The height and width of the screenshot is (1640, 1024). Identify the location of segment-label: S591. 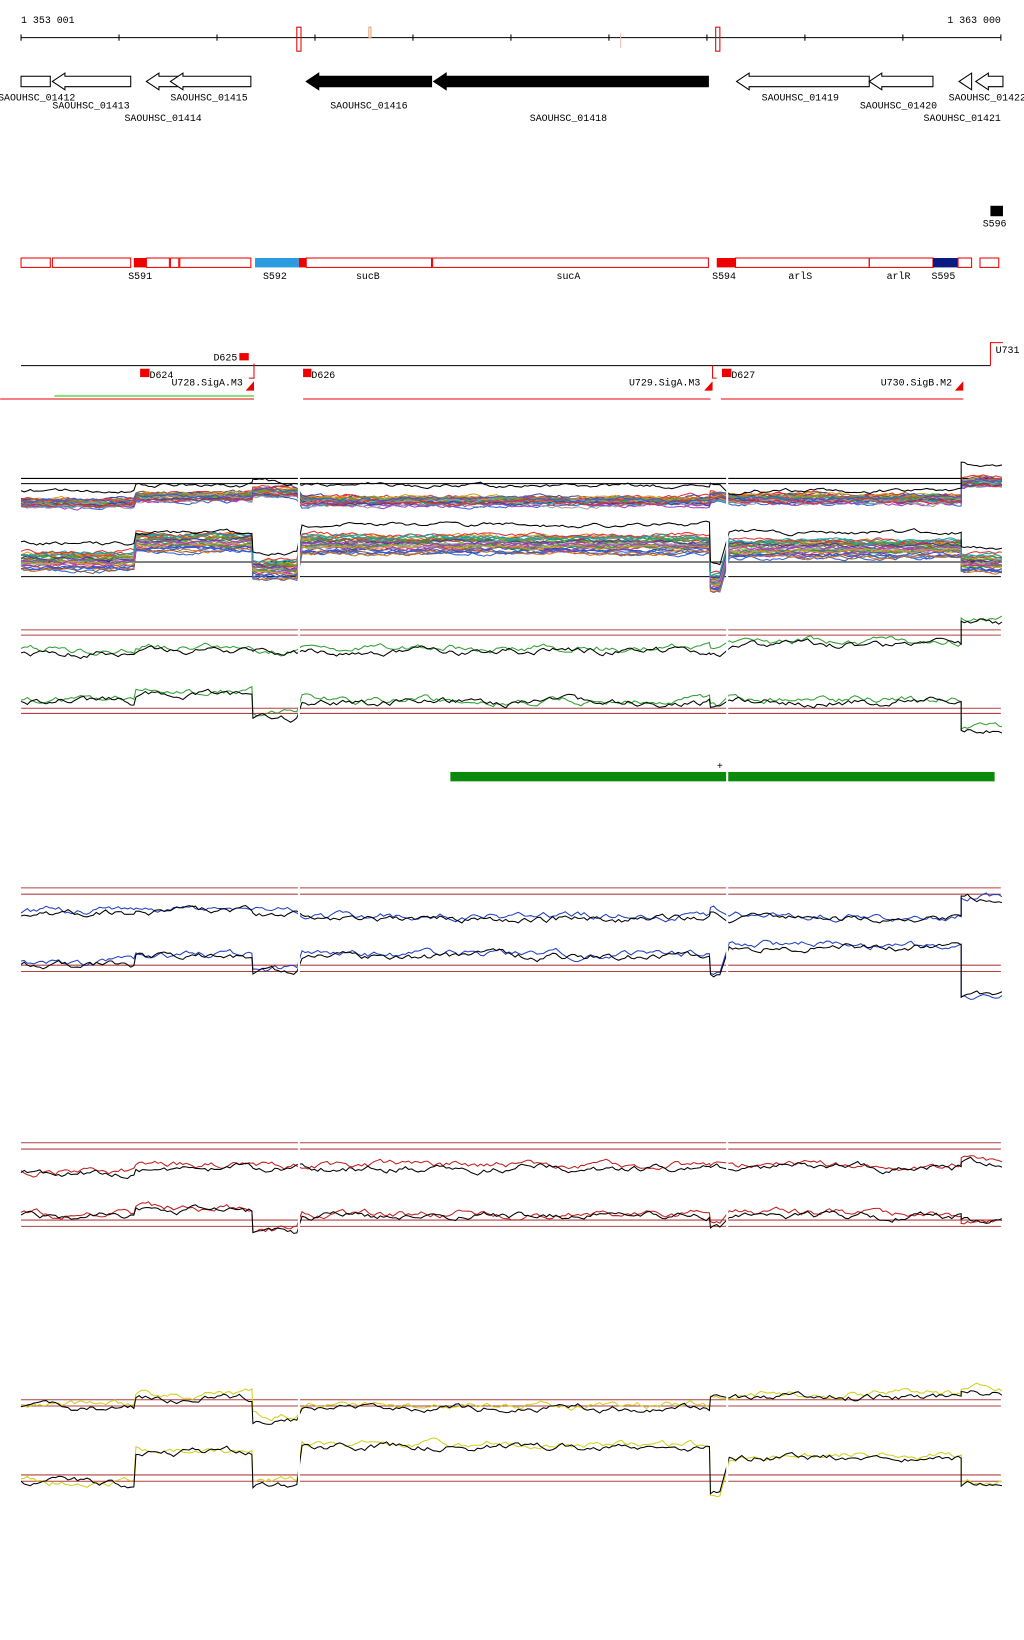
(140, 276).